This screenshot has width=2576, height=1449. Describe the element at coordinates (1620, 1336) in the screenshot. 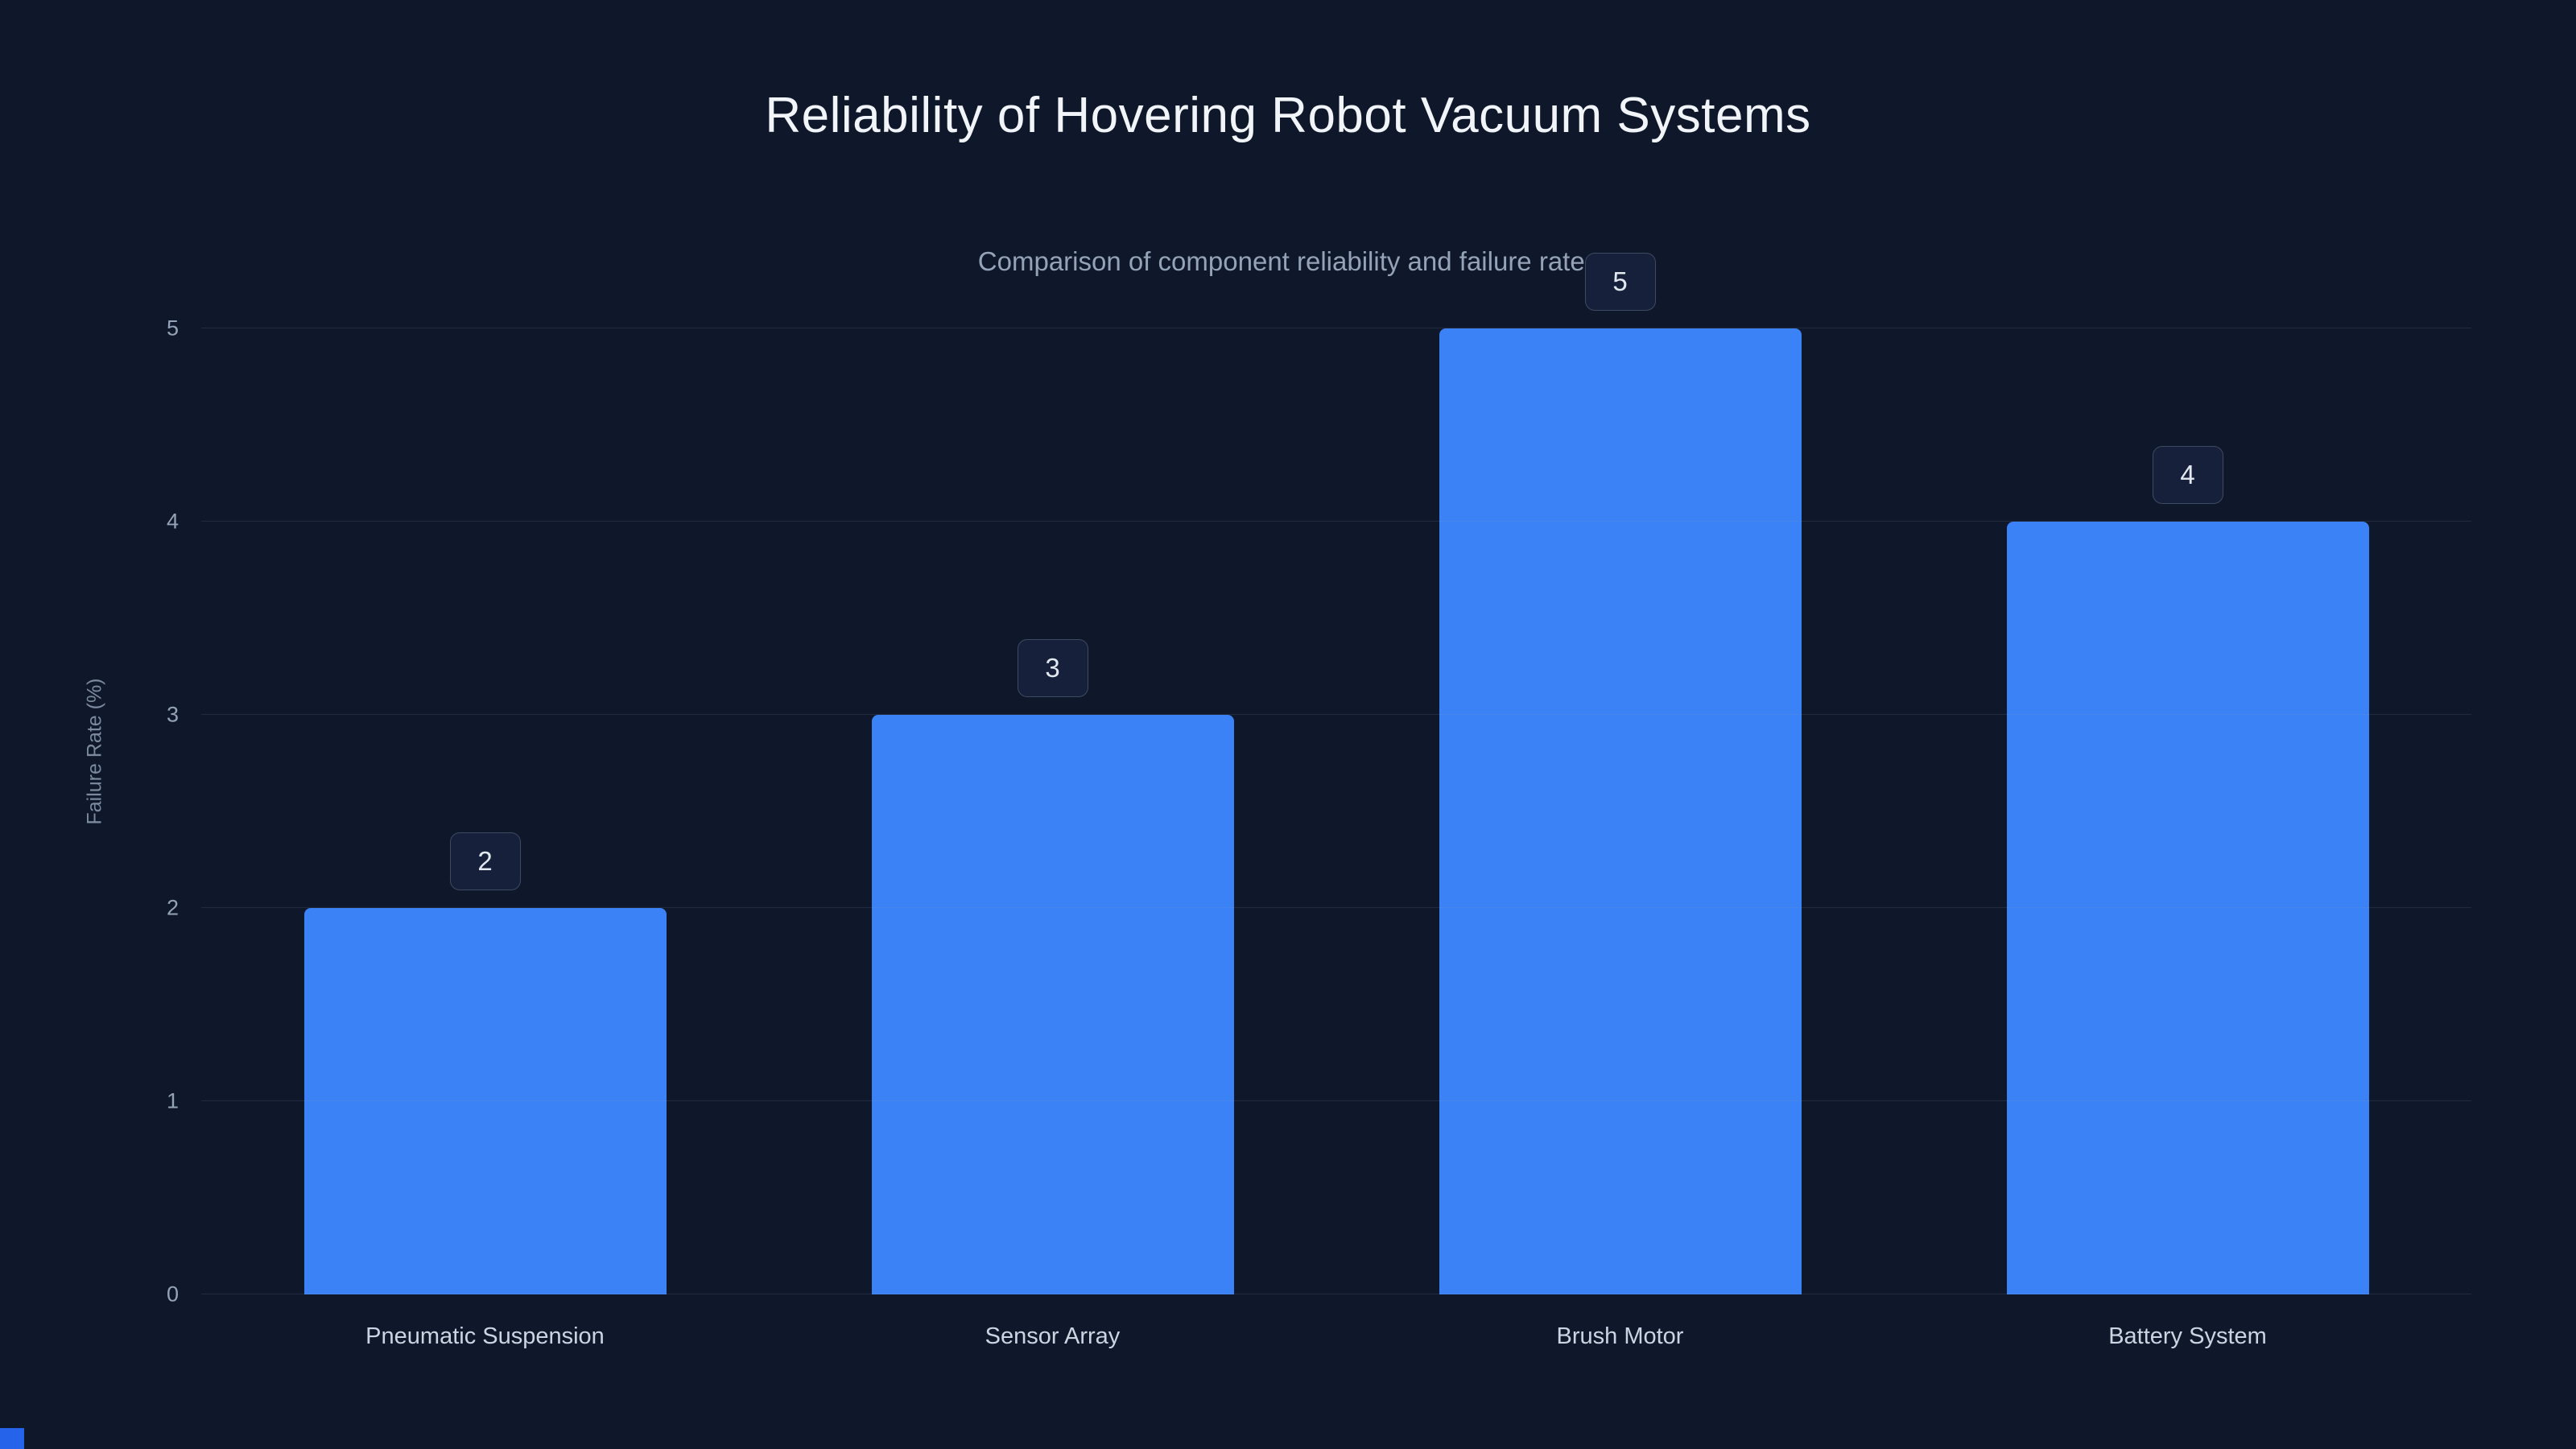

I see `x-axis-category-label: Brush Motor` at that location.